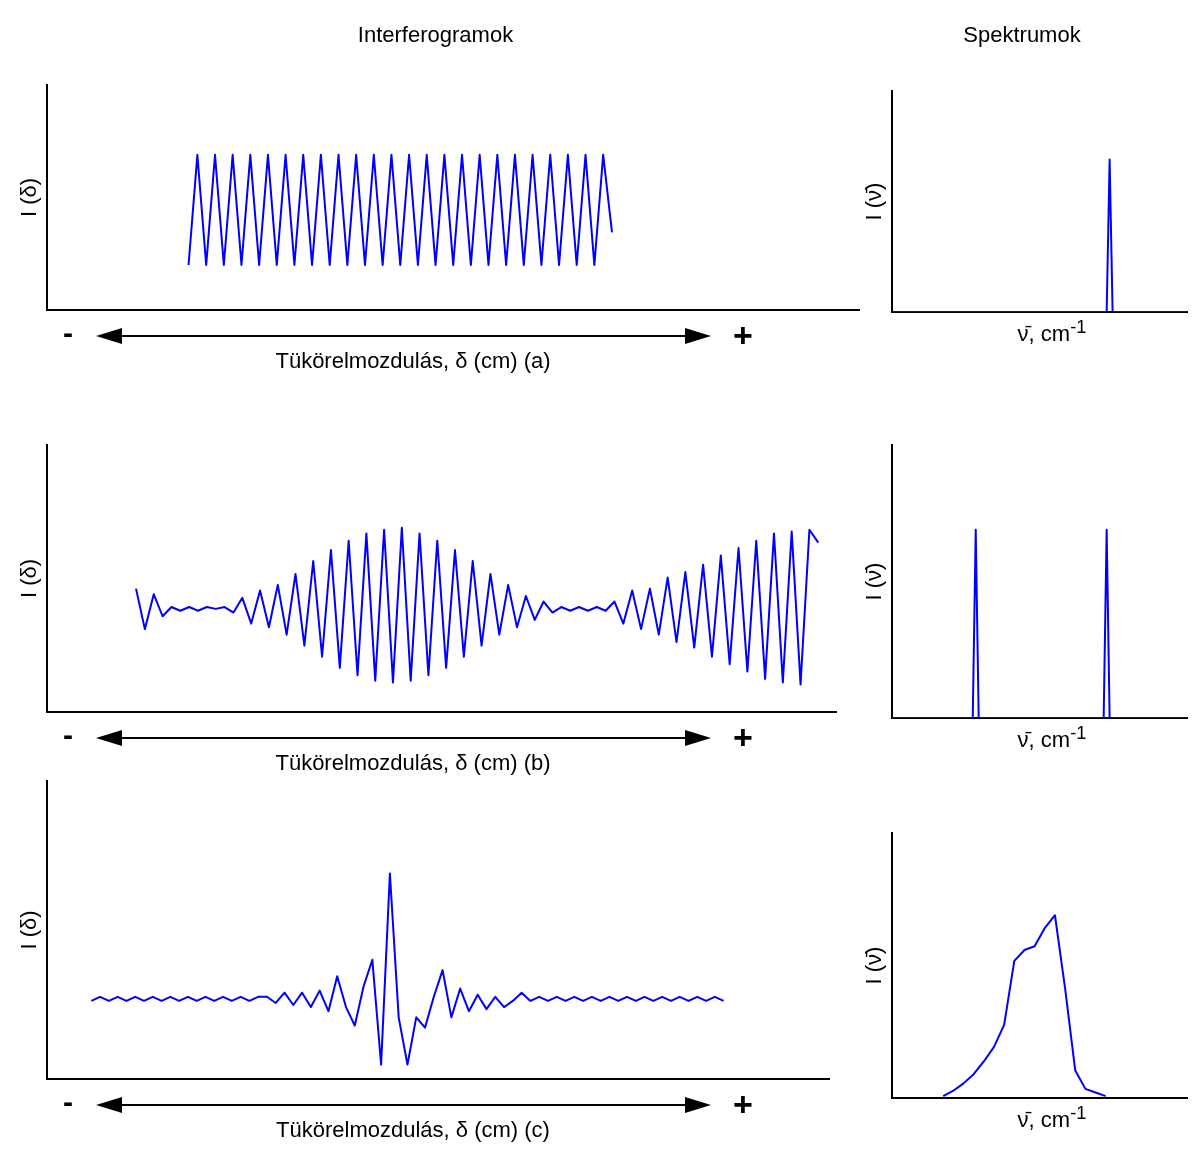 Image resolution: width=1195 pixels, height=1149 pixels. Describe the element at coordinates (435, 35) in the screenshot. I see `chart-title: Interferogramok` at that location.